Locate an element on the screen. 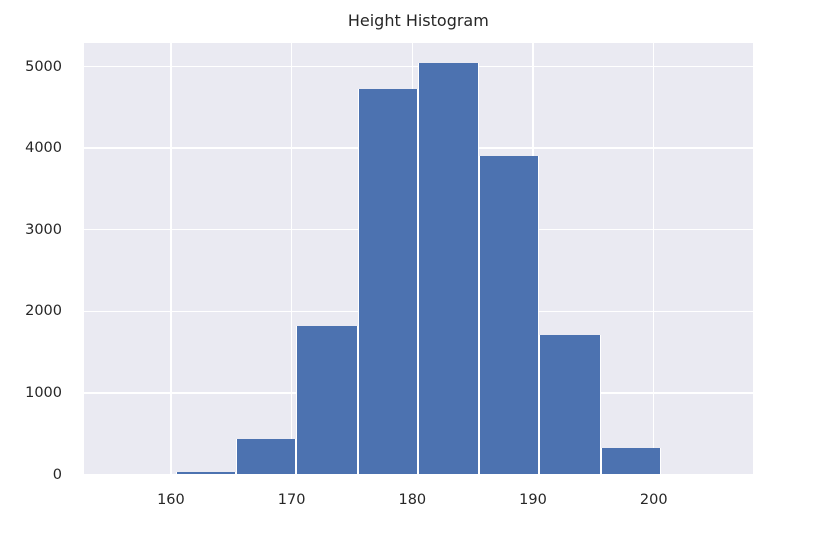  y-tick-label: 2000 is located at coordinates (43, 311).